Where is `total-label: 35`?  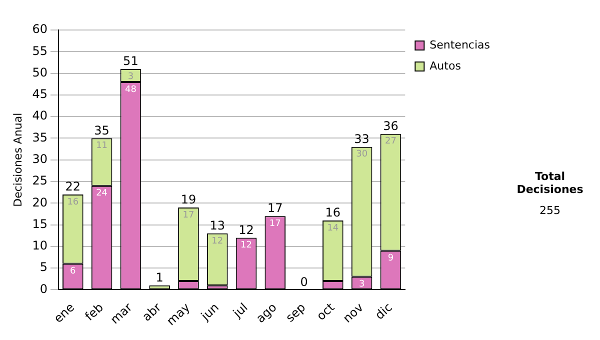 total-label: 35 is located at coordinates (102, 130).